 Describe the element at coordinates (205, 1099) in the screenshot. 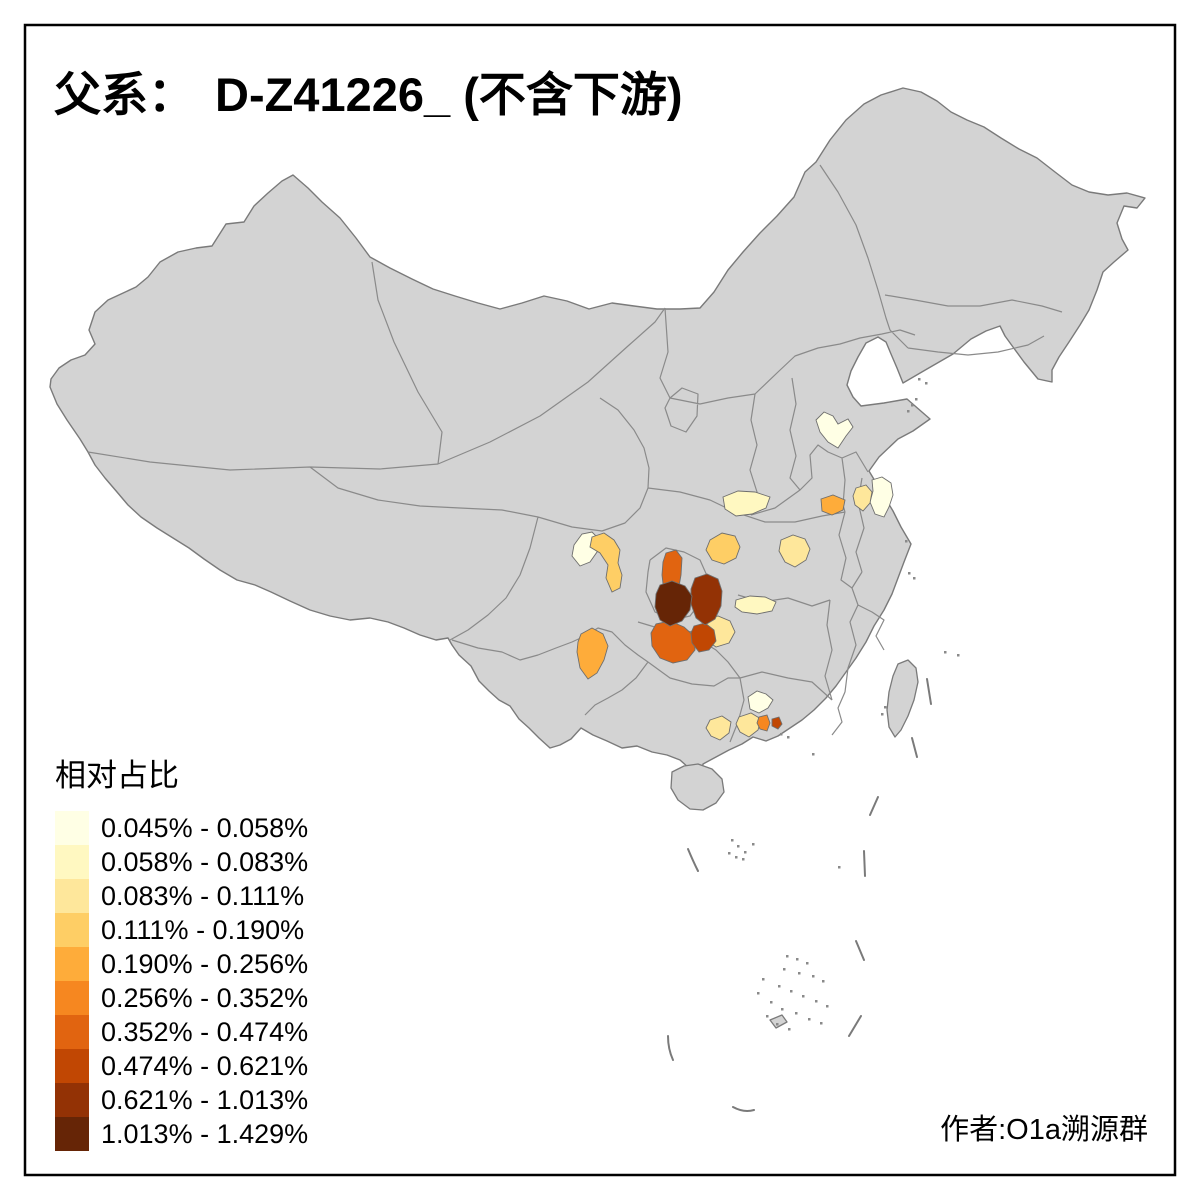

I see `legend-label: 0.621% - 1.013%` at that location.